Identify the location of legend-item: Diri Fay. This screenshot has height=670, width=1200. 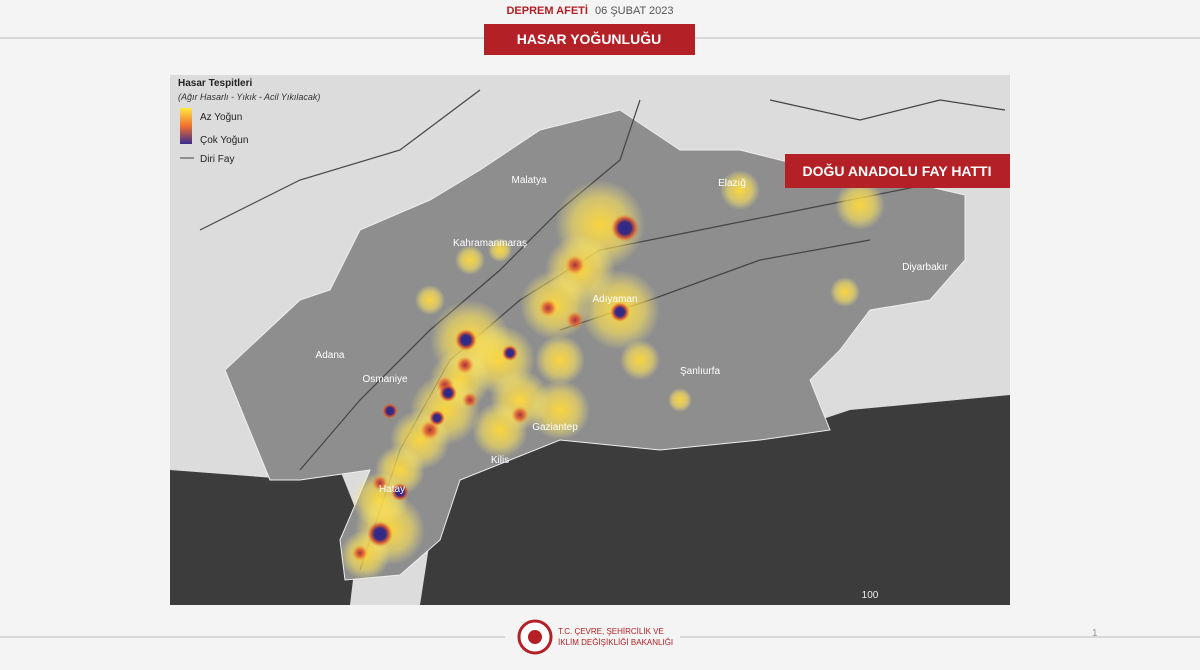
(217, 159).